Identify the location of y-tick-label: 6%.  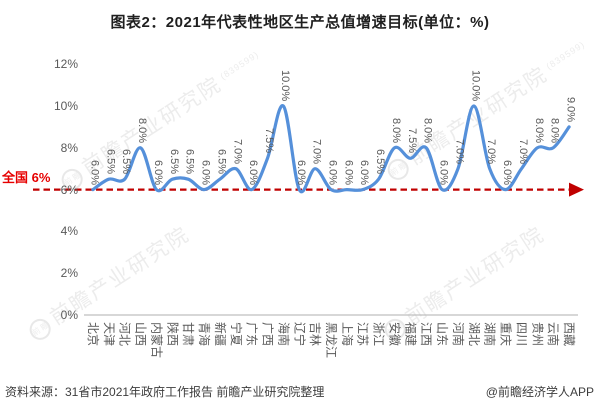
(69, 189).